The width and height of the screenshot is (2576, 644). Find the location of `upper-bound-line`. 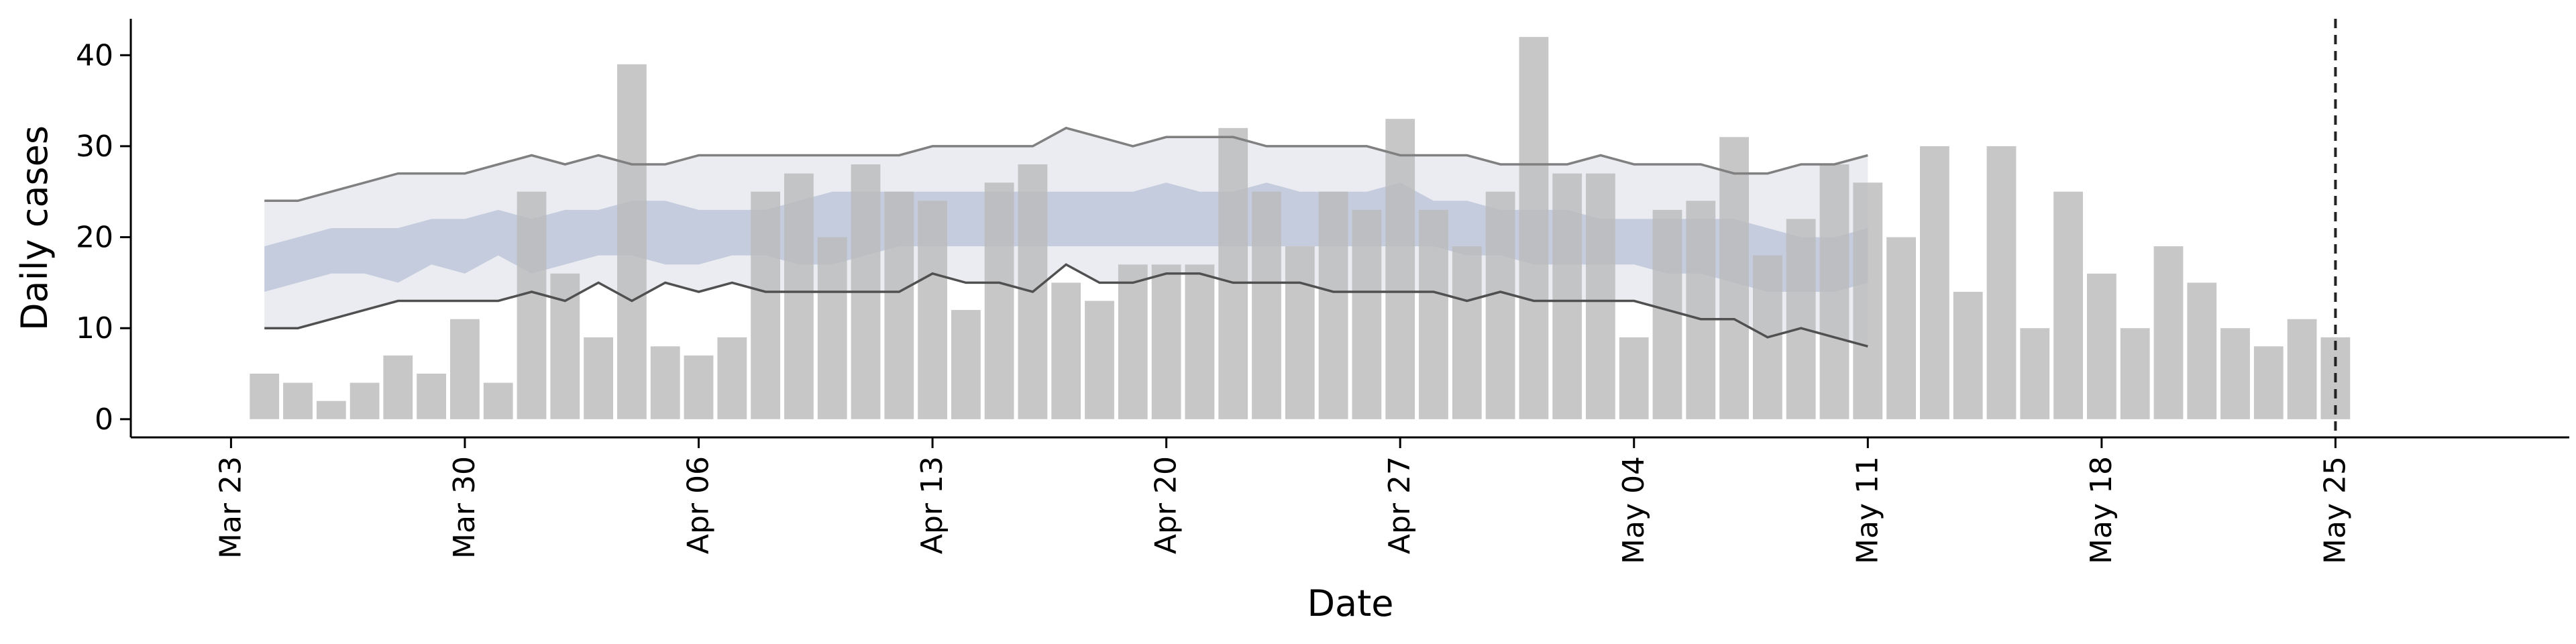

upper-bound-line is located at coordinates (1066, 164).